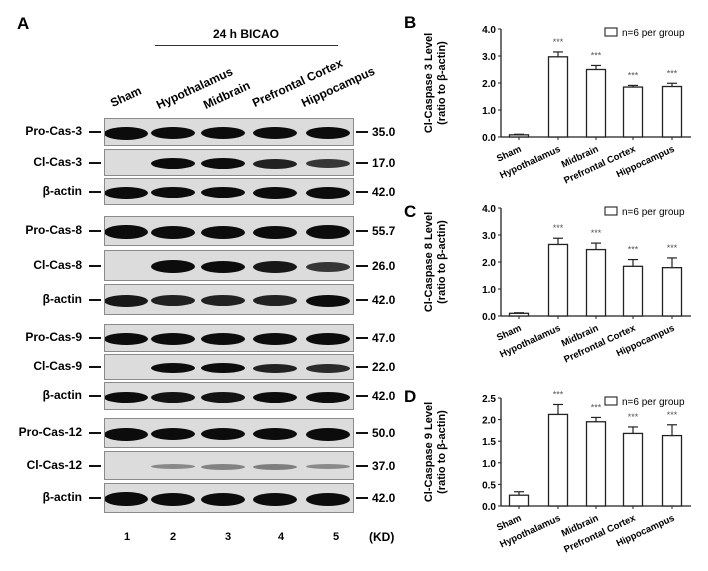  What do you see at coordinates (489, 290) in the screenshot?
I see `y-tick-label: 1.0` at bounding box center [489, 290].